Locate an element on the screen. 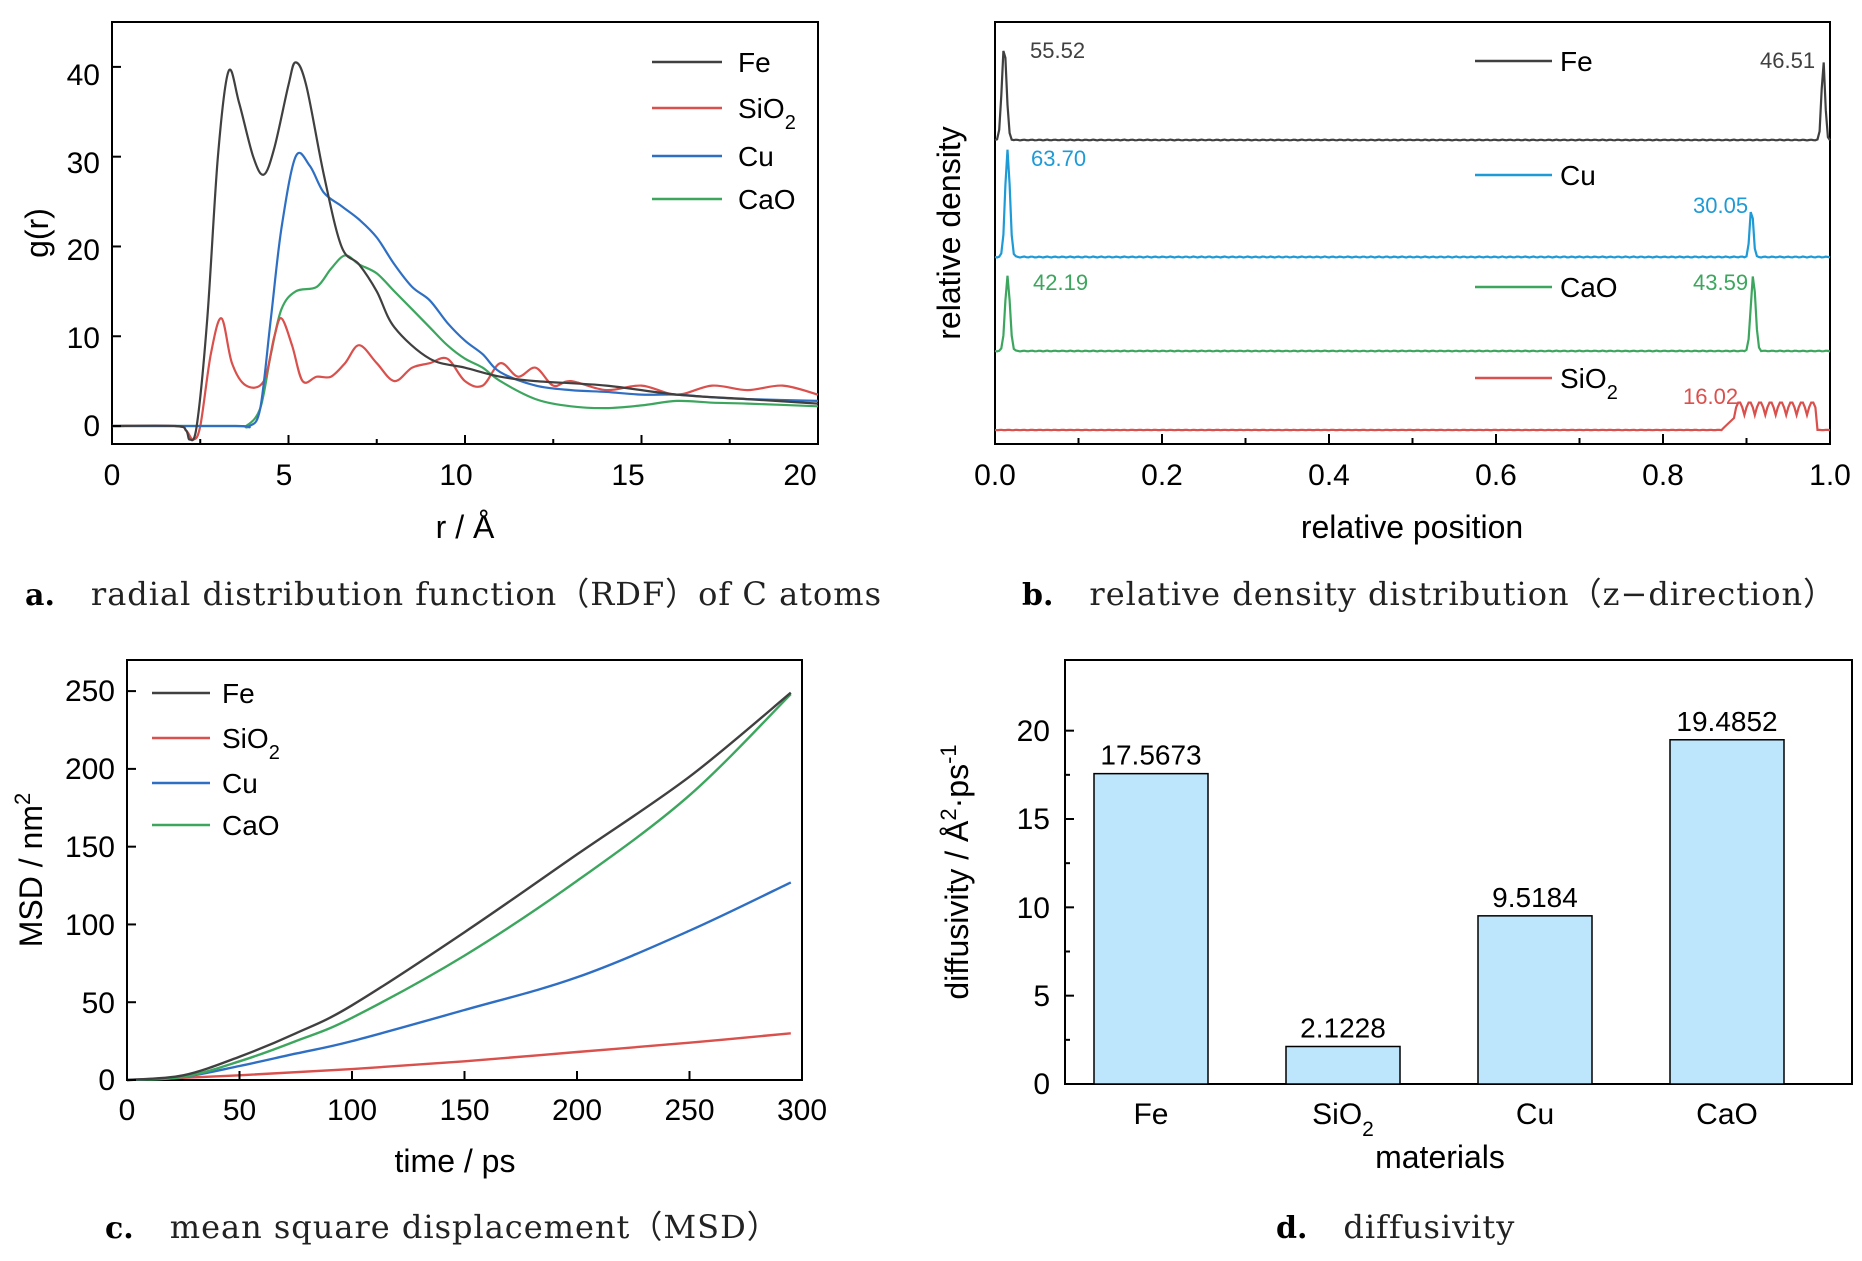 The height and width of the screenshot is (1261, 1862). panel-c-y-ticks: 0 50 100 150 200 250 is located at coordinates (90, 886).